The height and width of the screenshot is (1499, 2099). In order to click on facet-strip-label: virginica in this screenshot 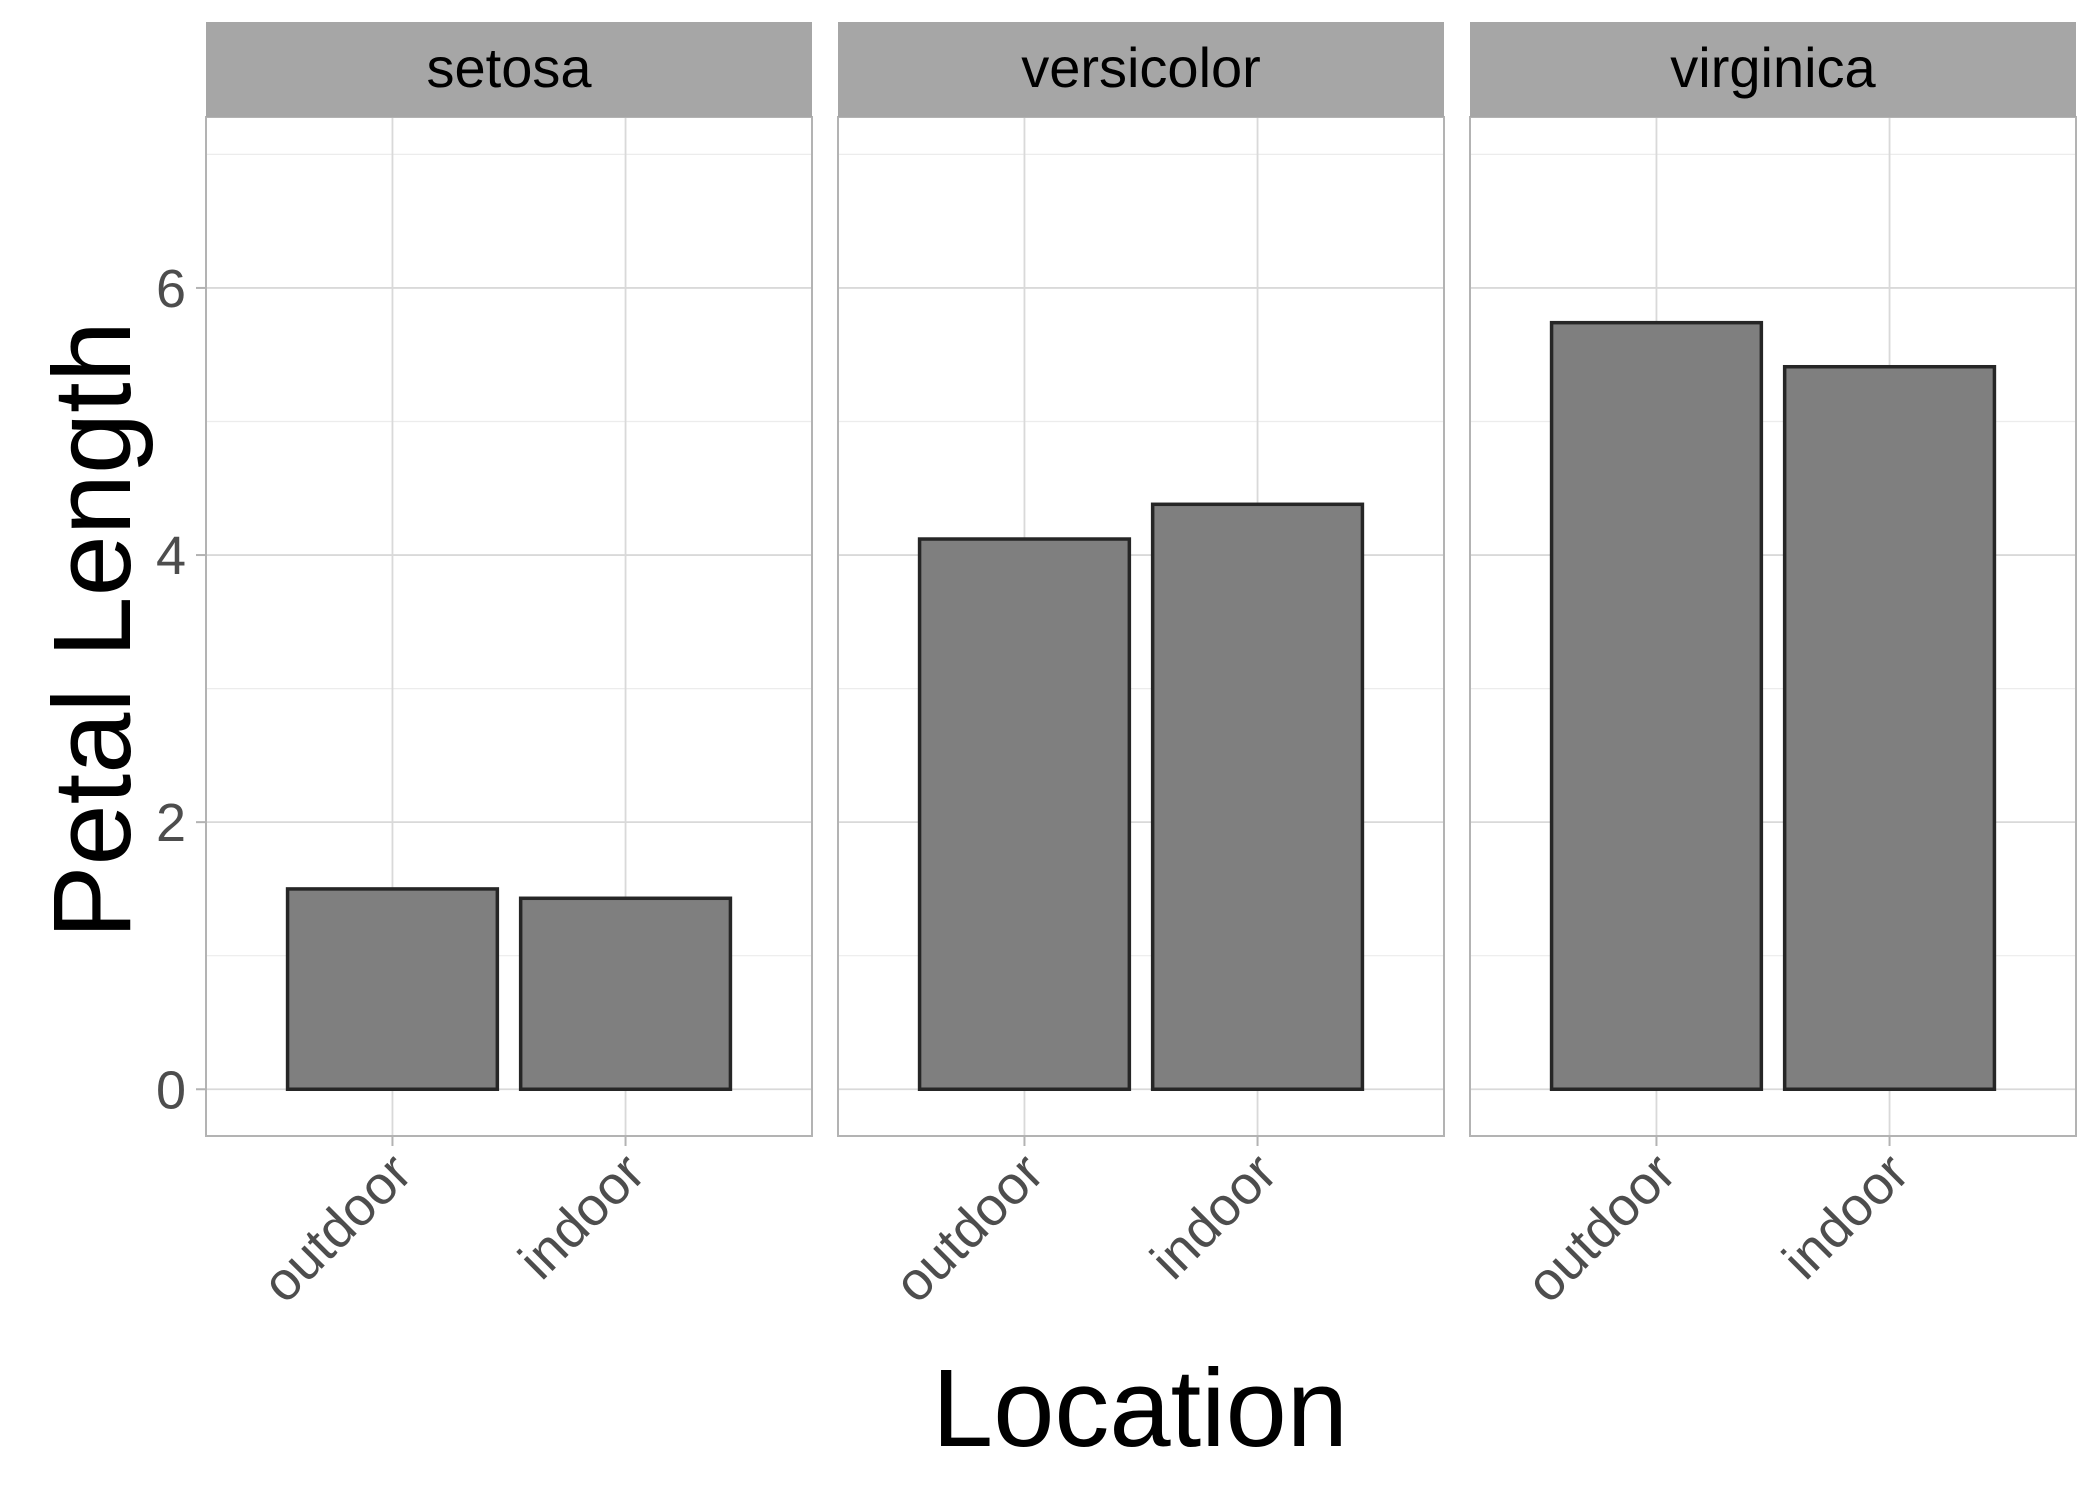, I will do `click(1773, 67)`.